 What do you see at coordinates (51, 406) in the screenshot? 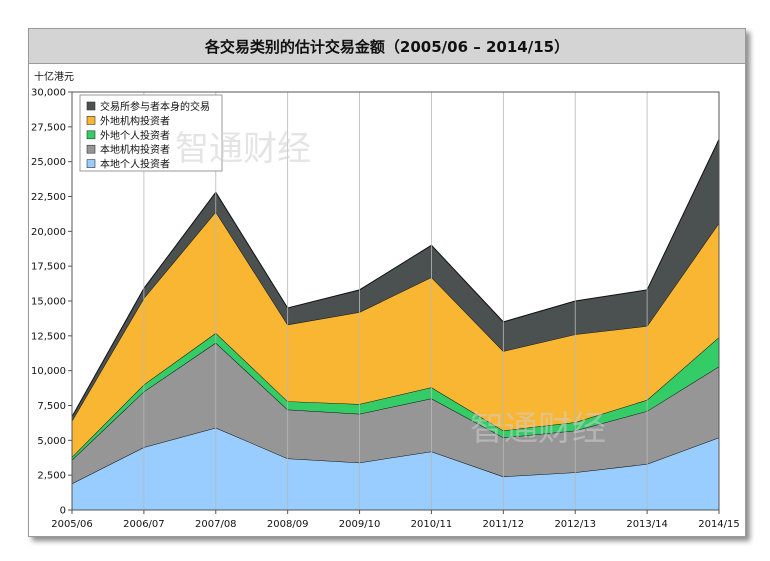
I see `y-tick-label: 7,500` at bounding box center [51, 406].